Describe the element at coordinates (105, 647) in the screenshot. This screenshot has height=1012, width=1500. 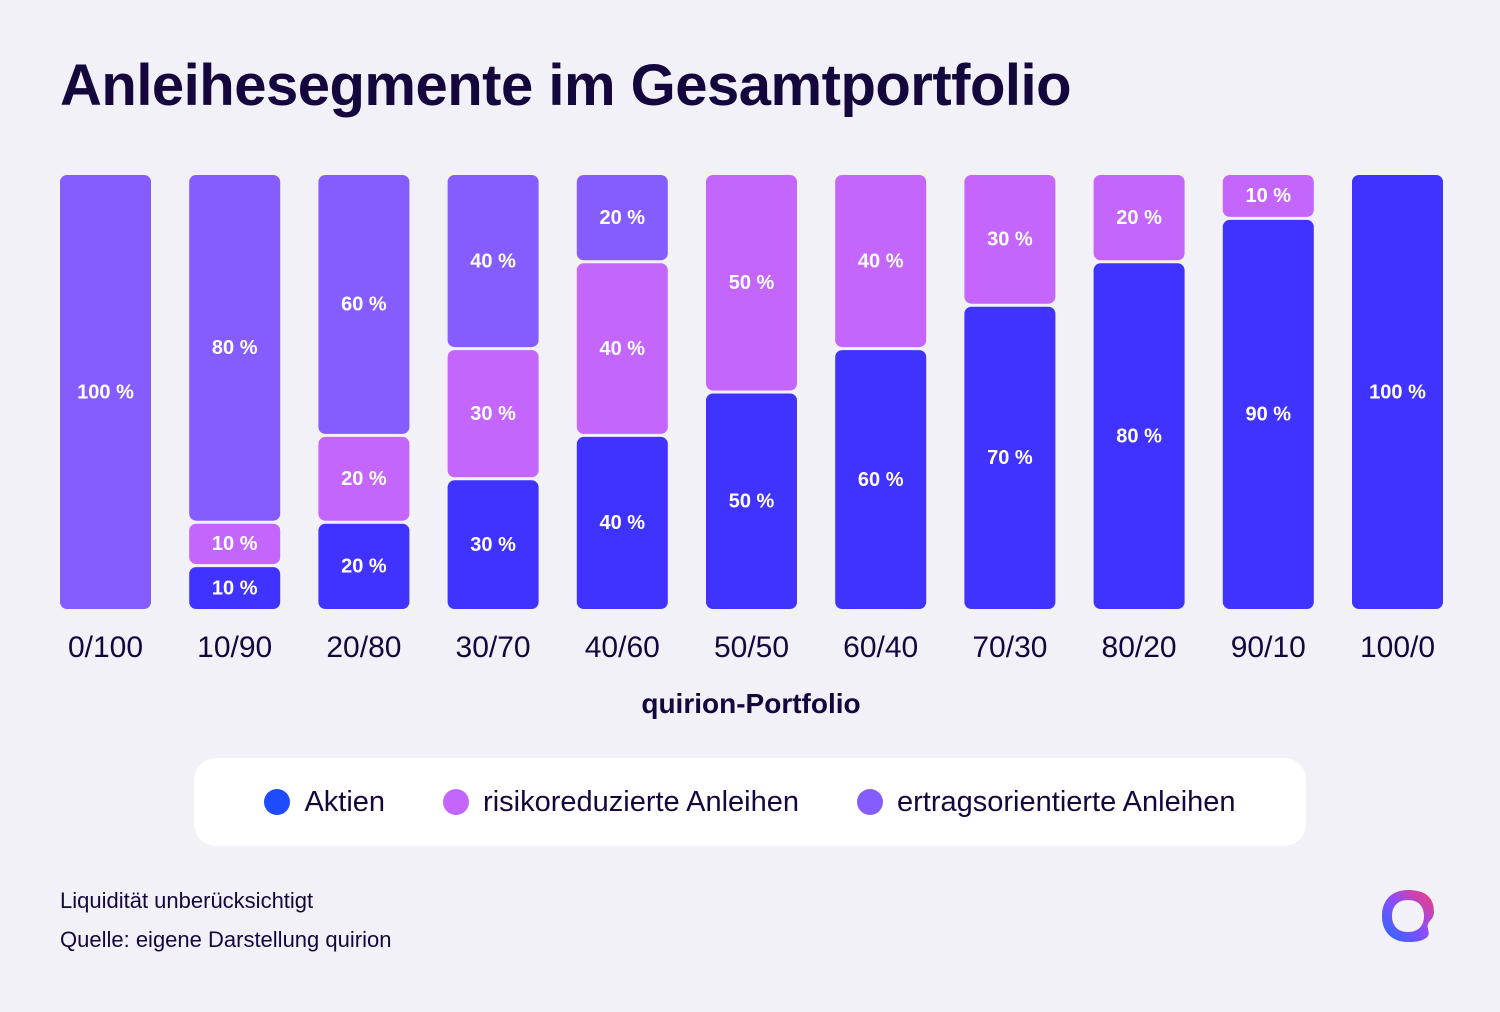
I see `x-tick-label: 0/100` at that location.